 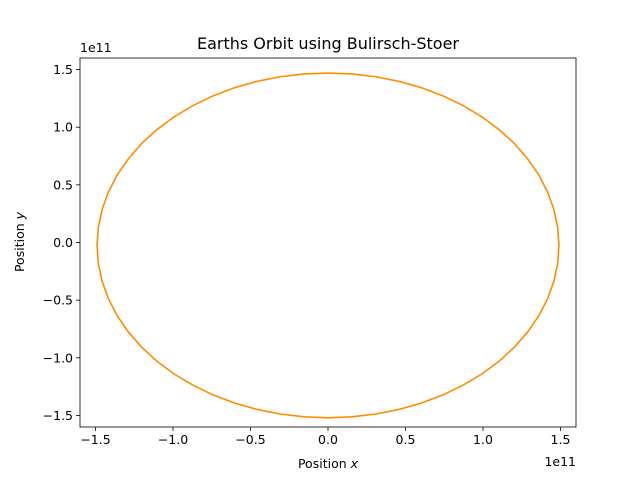 I want to click on y-axis-ticks: −1.5 −1.0 −0.5 0.0 0.5 1.0 1.5, so click(x=61, y=242).